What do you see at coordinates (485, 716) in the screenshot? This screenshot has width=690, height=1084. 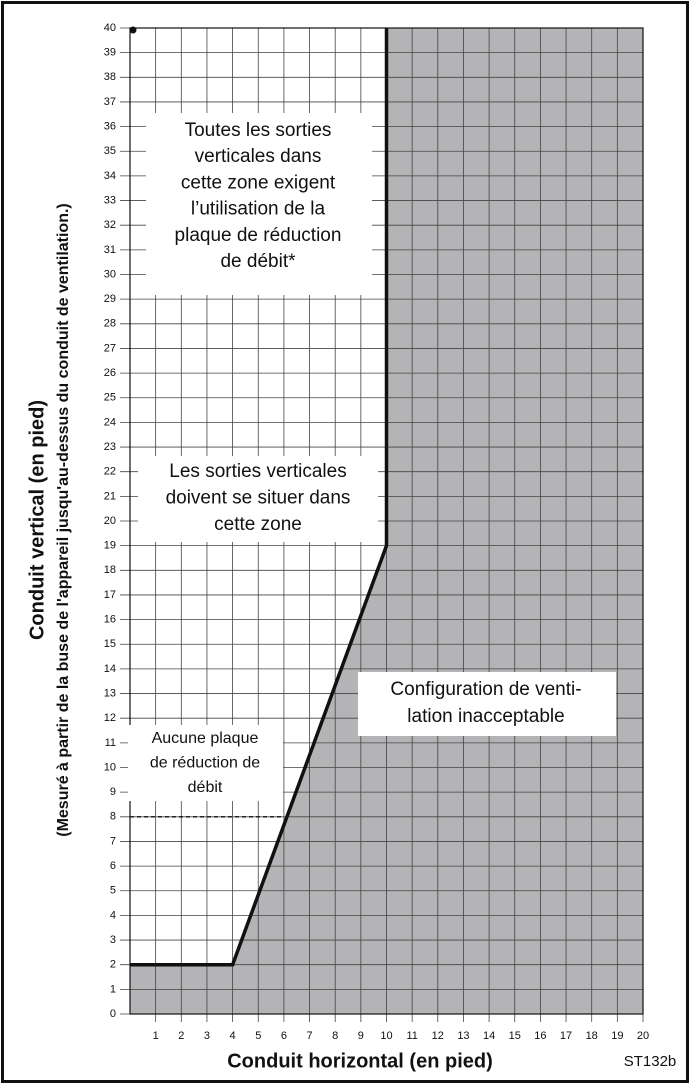 I see `annotation-text: lation inacceptable` at bounding box center [485, 716].